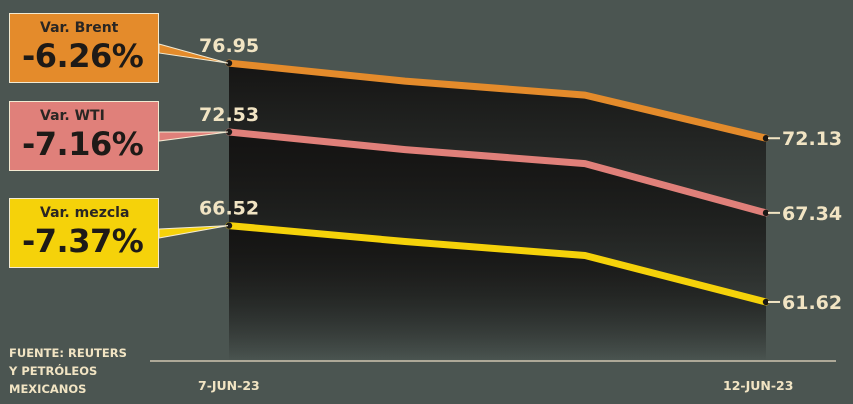 This screenshot has width=853, height=404. I want to click on mezcla-end-point, so click(766, 302).